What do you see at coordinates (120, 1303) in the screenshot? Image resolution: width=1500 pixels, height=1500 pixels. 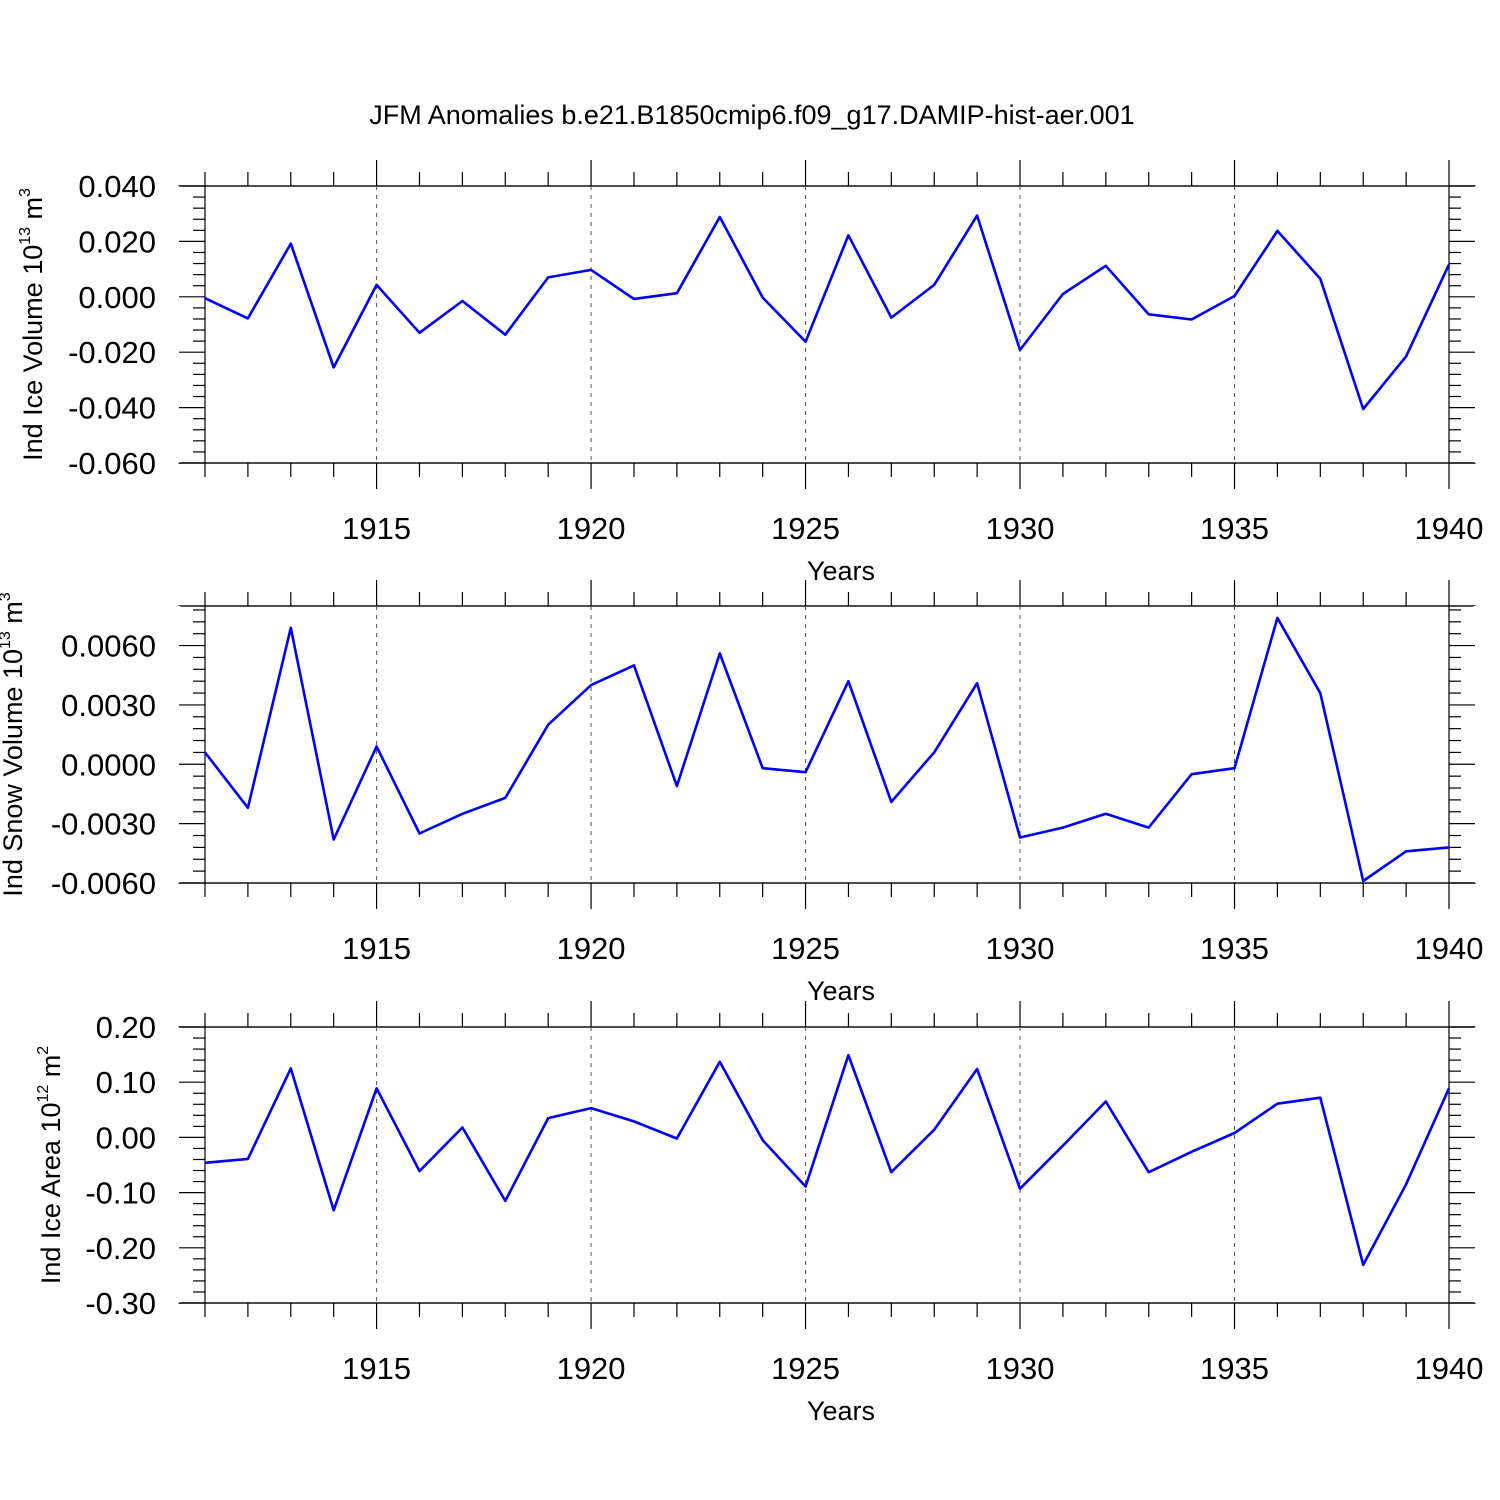 I see `y-tick-label: -0.30` at bounding box center [120, 1303].